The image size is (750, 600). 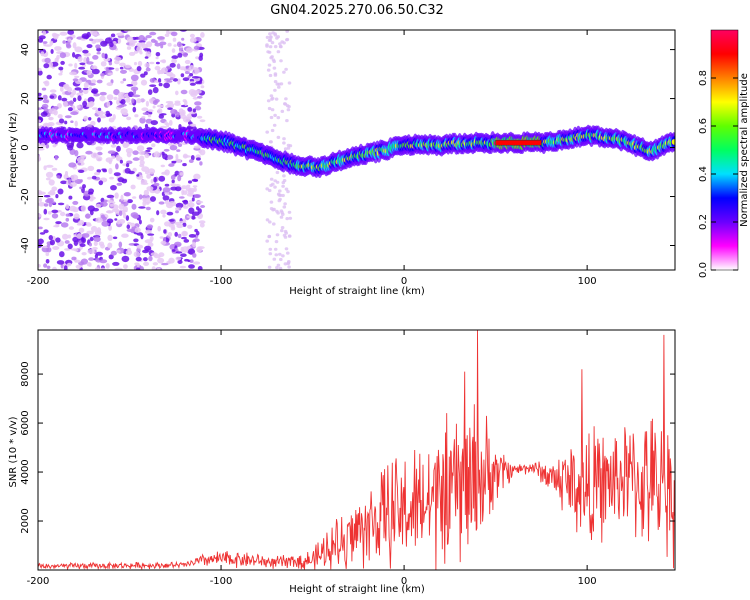 I want to click on colorbar-label: Normalized spectral amplitude, so click(x=744, y=150).